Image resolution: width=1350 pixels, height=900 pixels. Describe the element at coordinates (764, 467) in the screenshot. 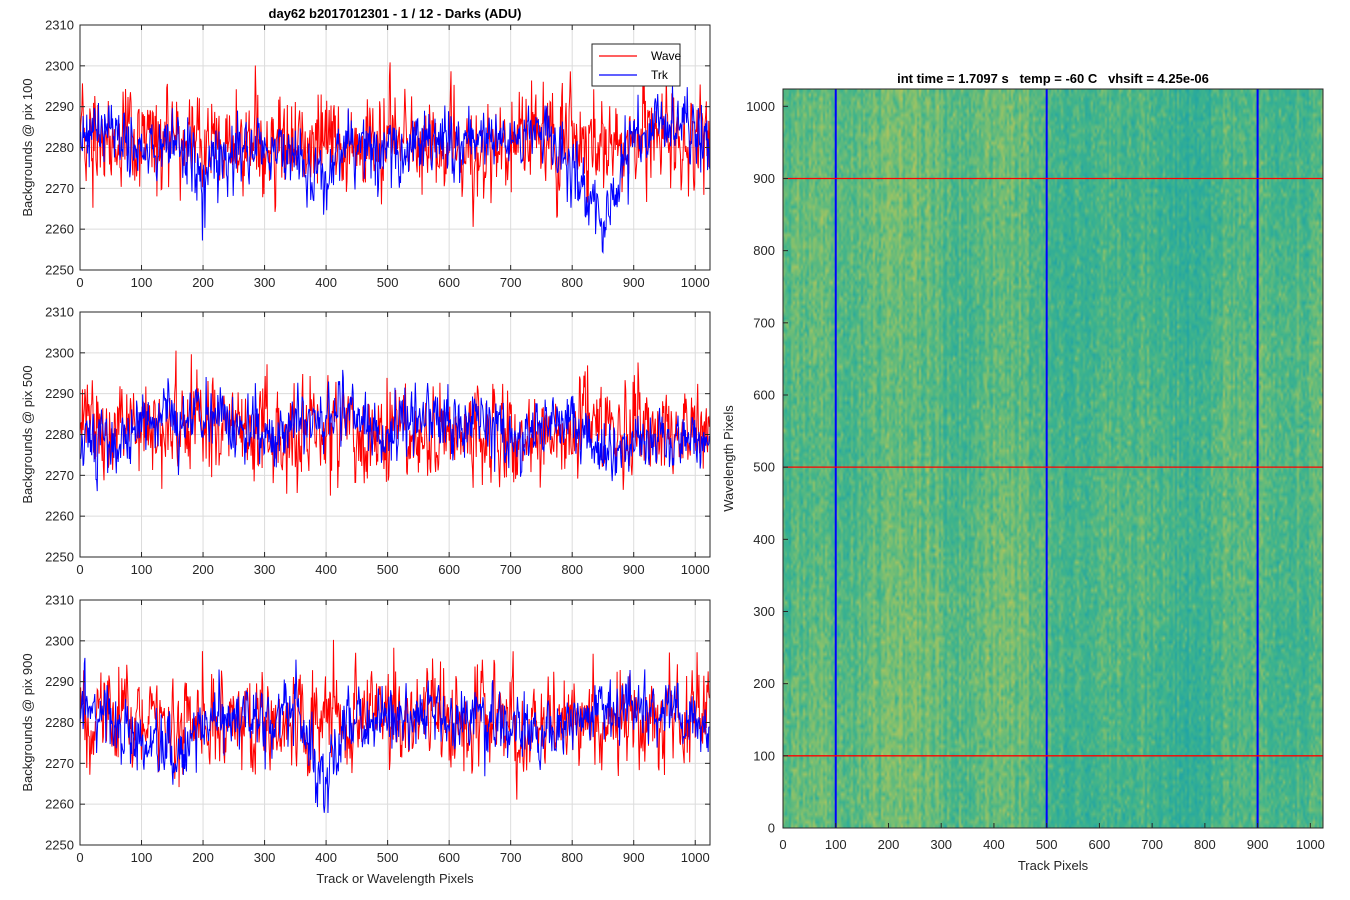

I see `y-tick-label: 500` at that location.